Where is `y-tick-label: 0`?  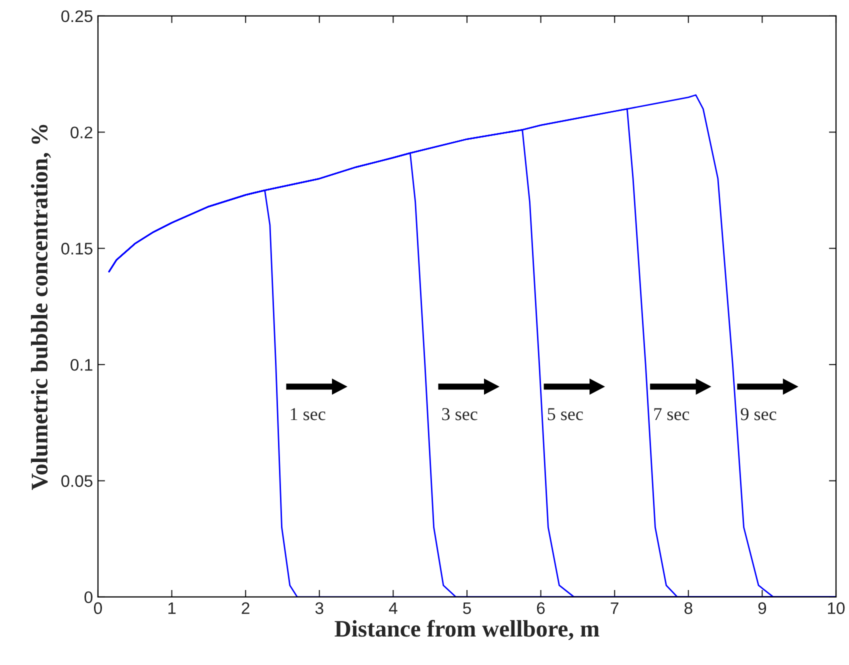
y-tick-label: 0 is located at coordinates (88, 597).